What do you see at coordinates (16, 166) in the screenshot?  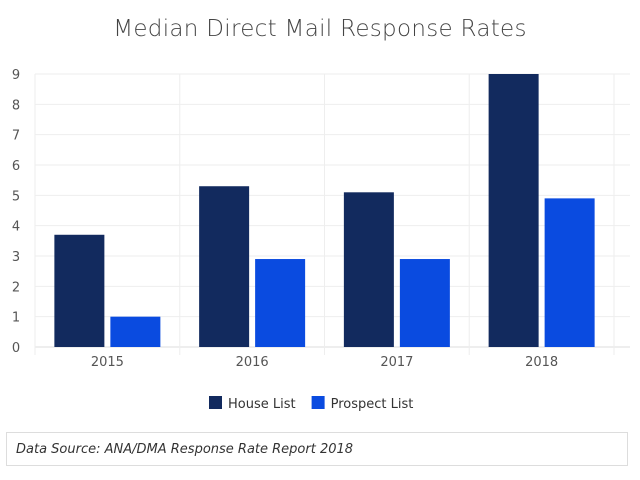 I see `y-tick-label: 6` at bounding box center [16, 166].